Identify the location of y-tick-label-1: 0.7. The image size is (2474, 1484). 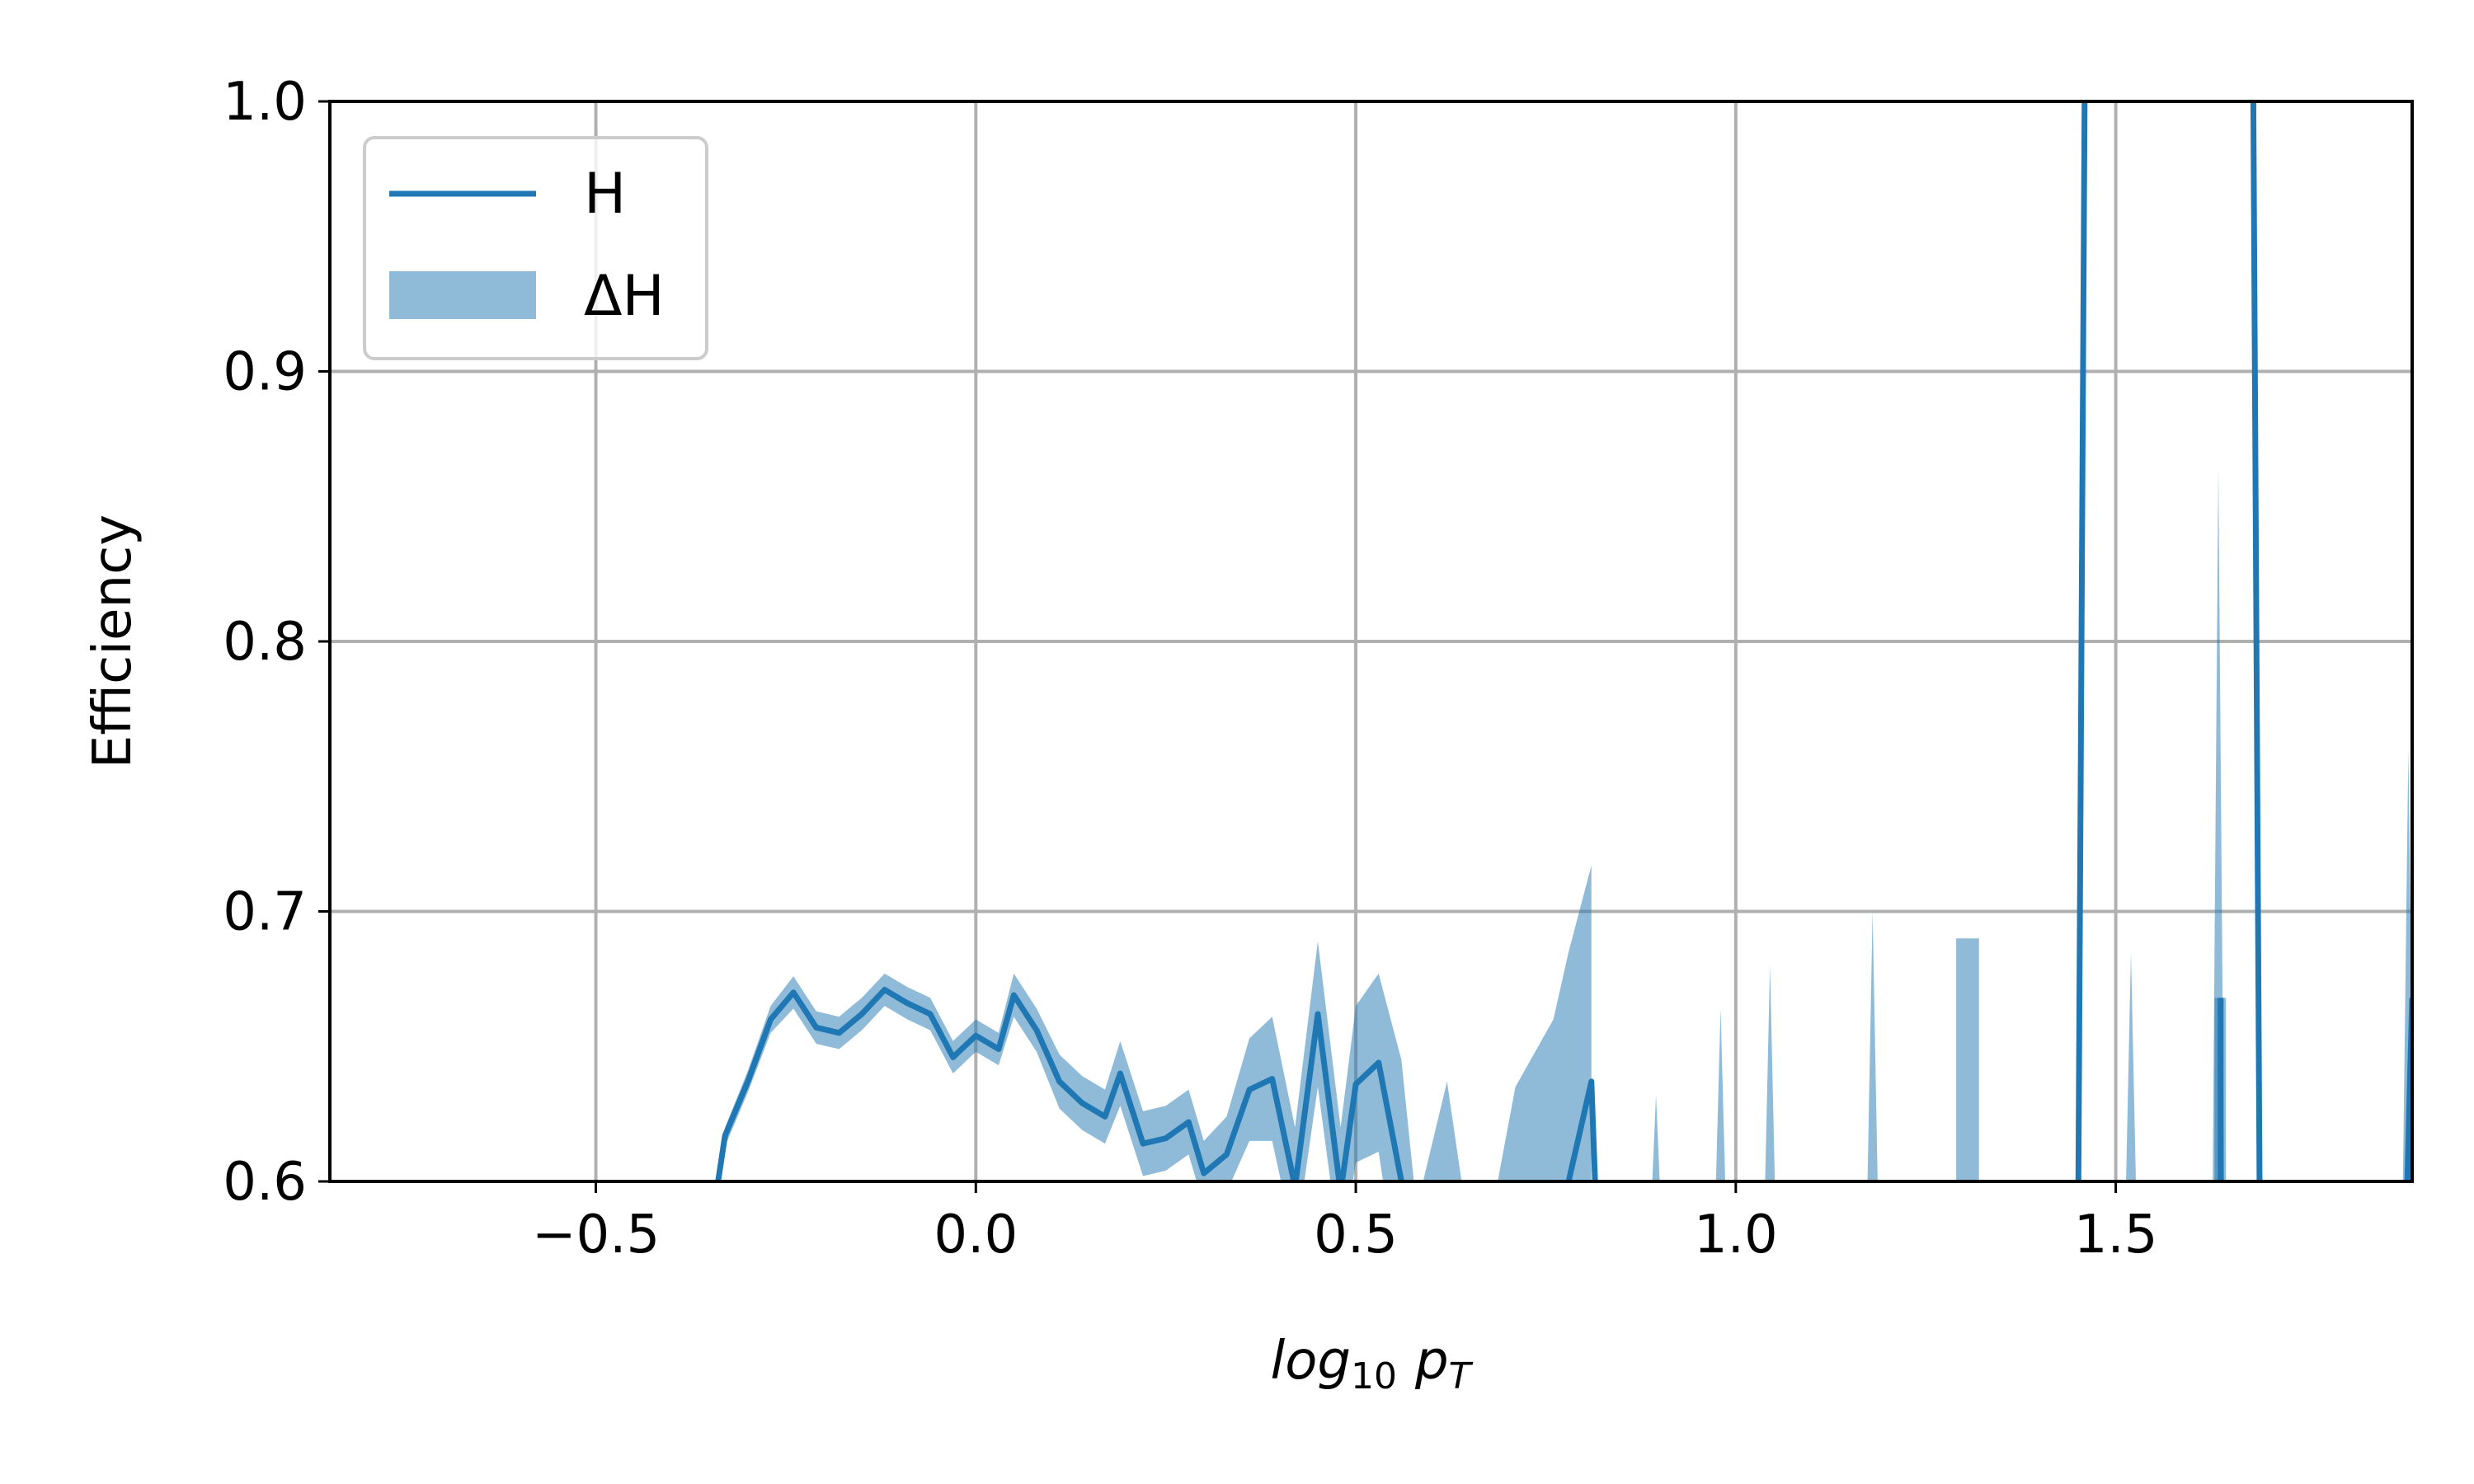
(265, 912).